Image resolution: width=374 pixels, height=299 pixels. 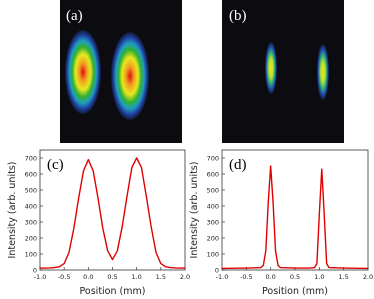 I want to click on panel-label: (b), so click(x=238, y=16).